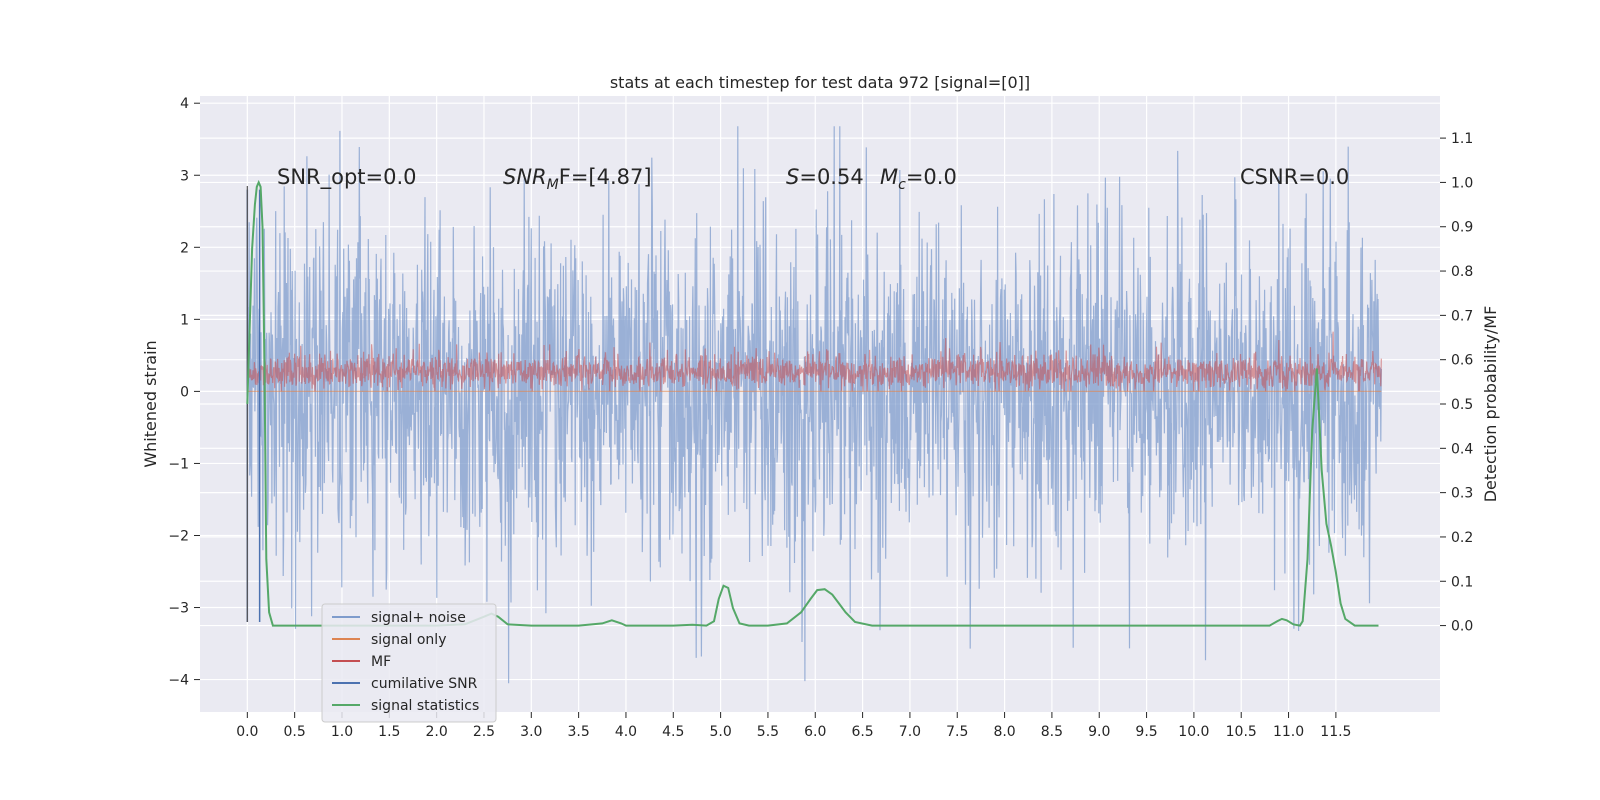 The height and width of the screenshot is (800, 1600). Describe the element at coordinates (553, 185) in the screenshot. I see `annotation-snr-mf-sub: M` at that location.